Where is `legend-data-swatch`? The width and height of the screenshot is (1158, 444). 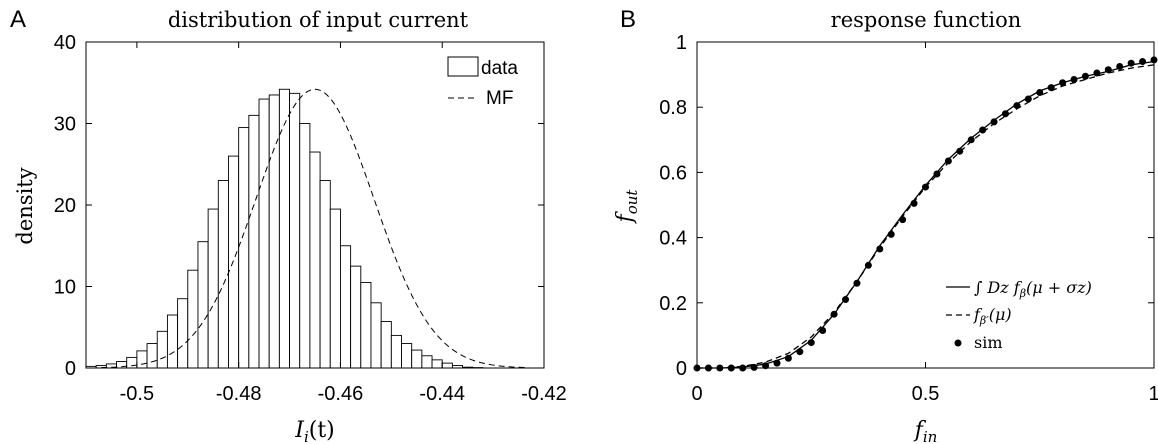 legend-data-swatch is located at coordinates (463, 66).